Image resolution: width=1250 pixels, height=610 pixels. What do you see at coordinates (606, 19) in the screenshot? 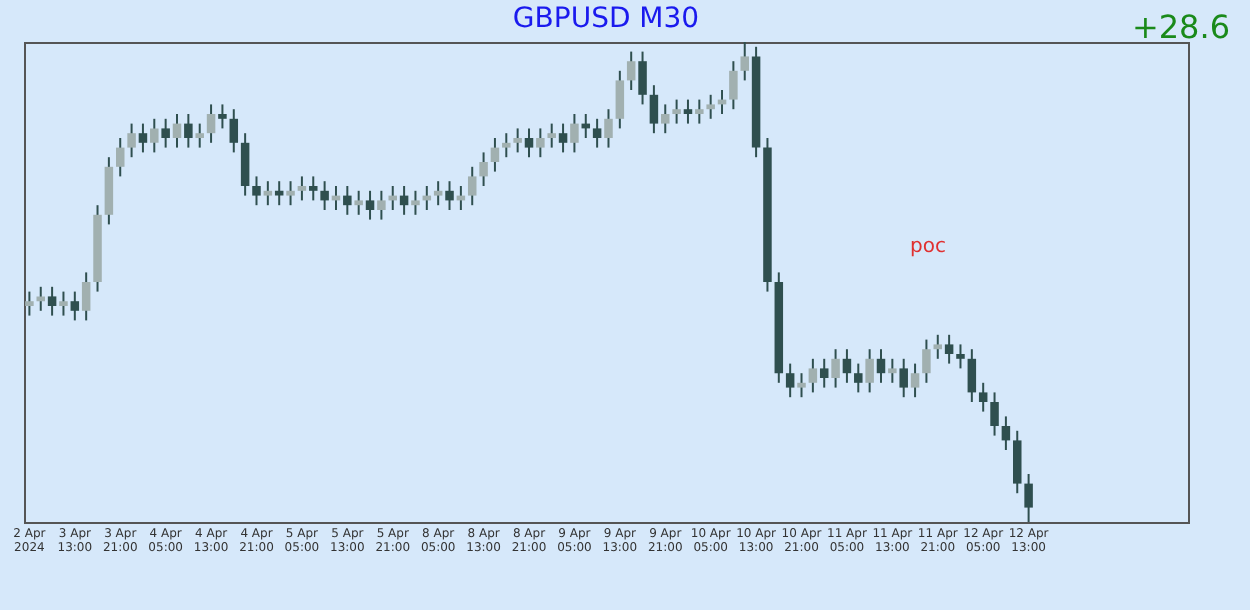
I see `chart-title: GBPUSD M30` at bounding box center [606, 19].